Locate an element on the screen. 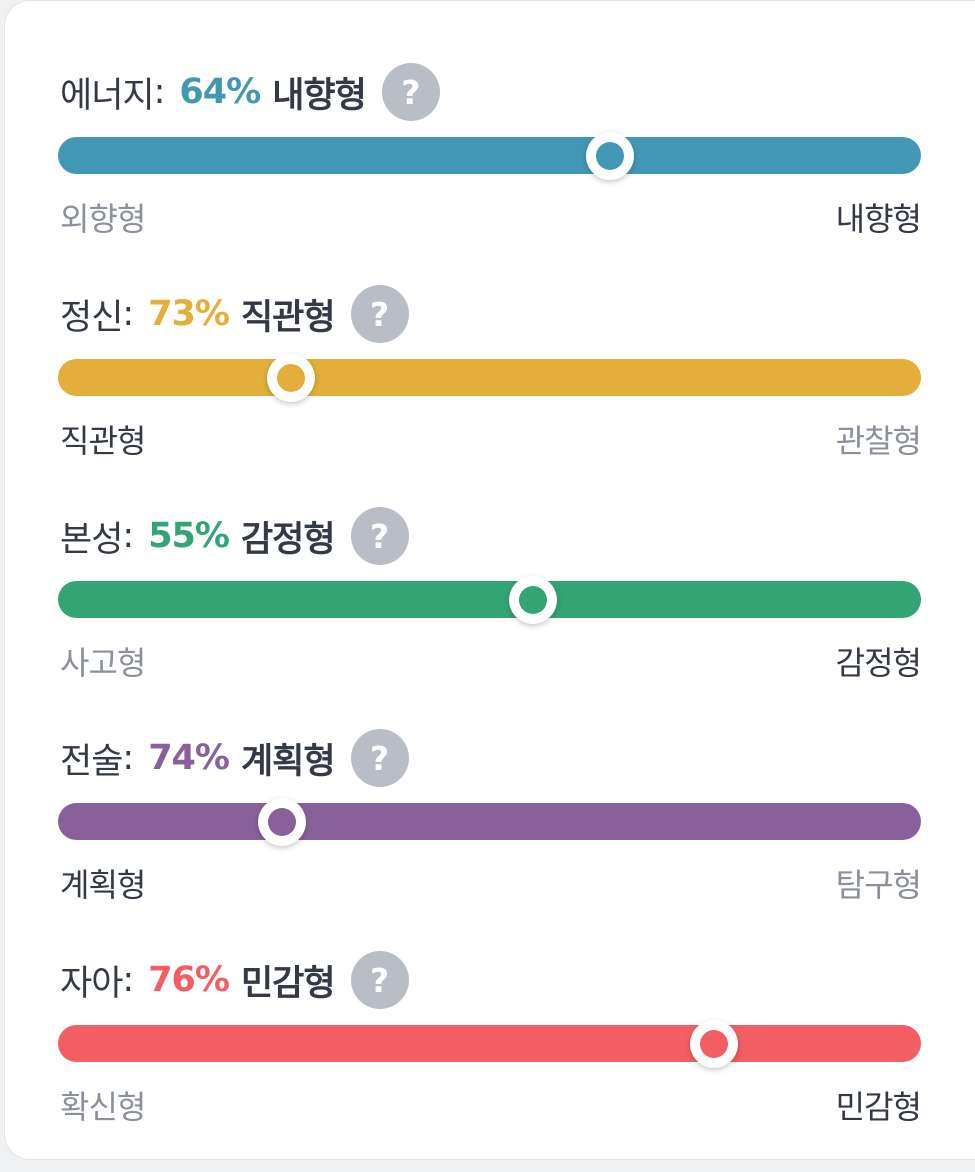  trait-name: 전술 is located at coordinates (91, 761).